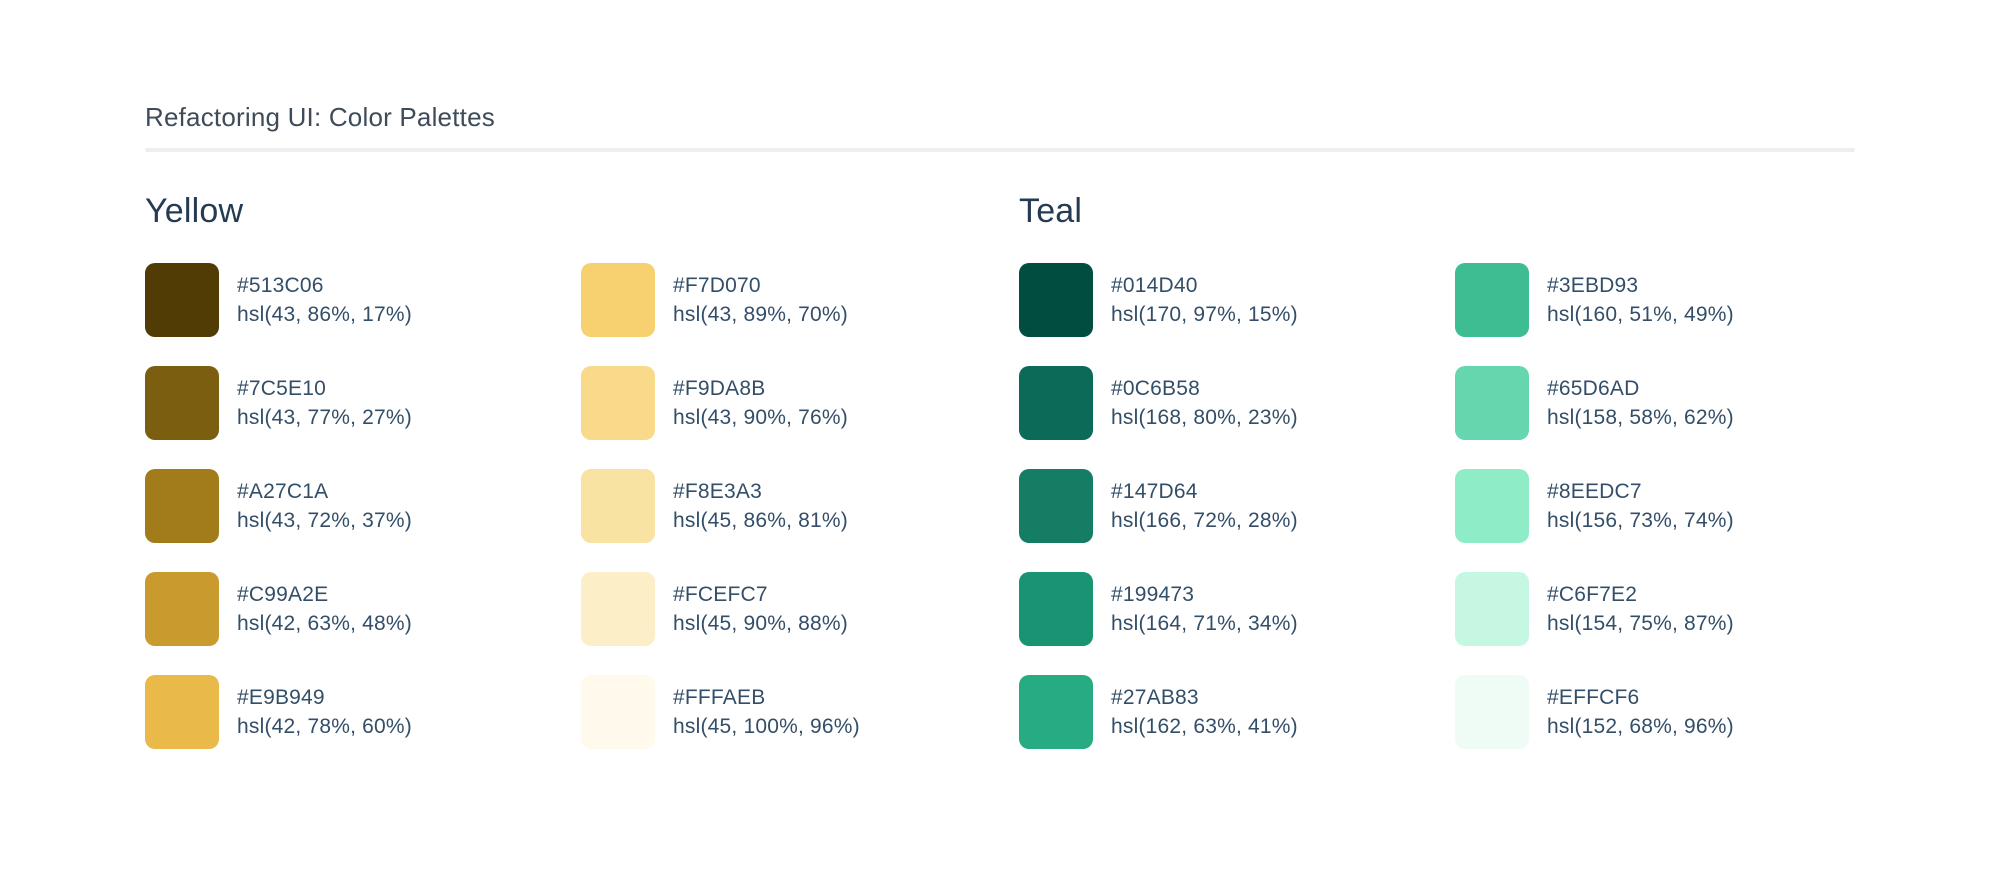 Image resolution: width=2000 pixels, height=879 pixels. I want to click on swatch-row: #FFFAEB hsl(45, 100%, 96%), so click(799, 712).